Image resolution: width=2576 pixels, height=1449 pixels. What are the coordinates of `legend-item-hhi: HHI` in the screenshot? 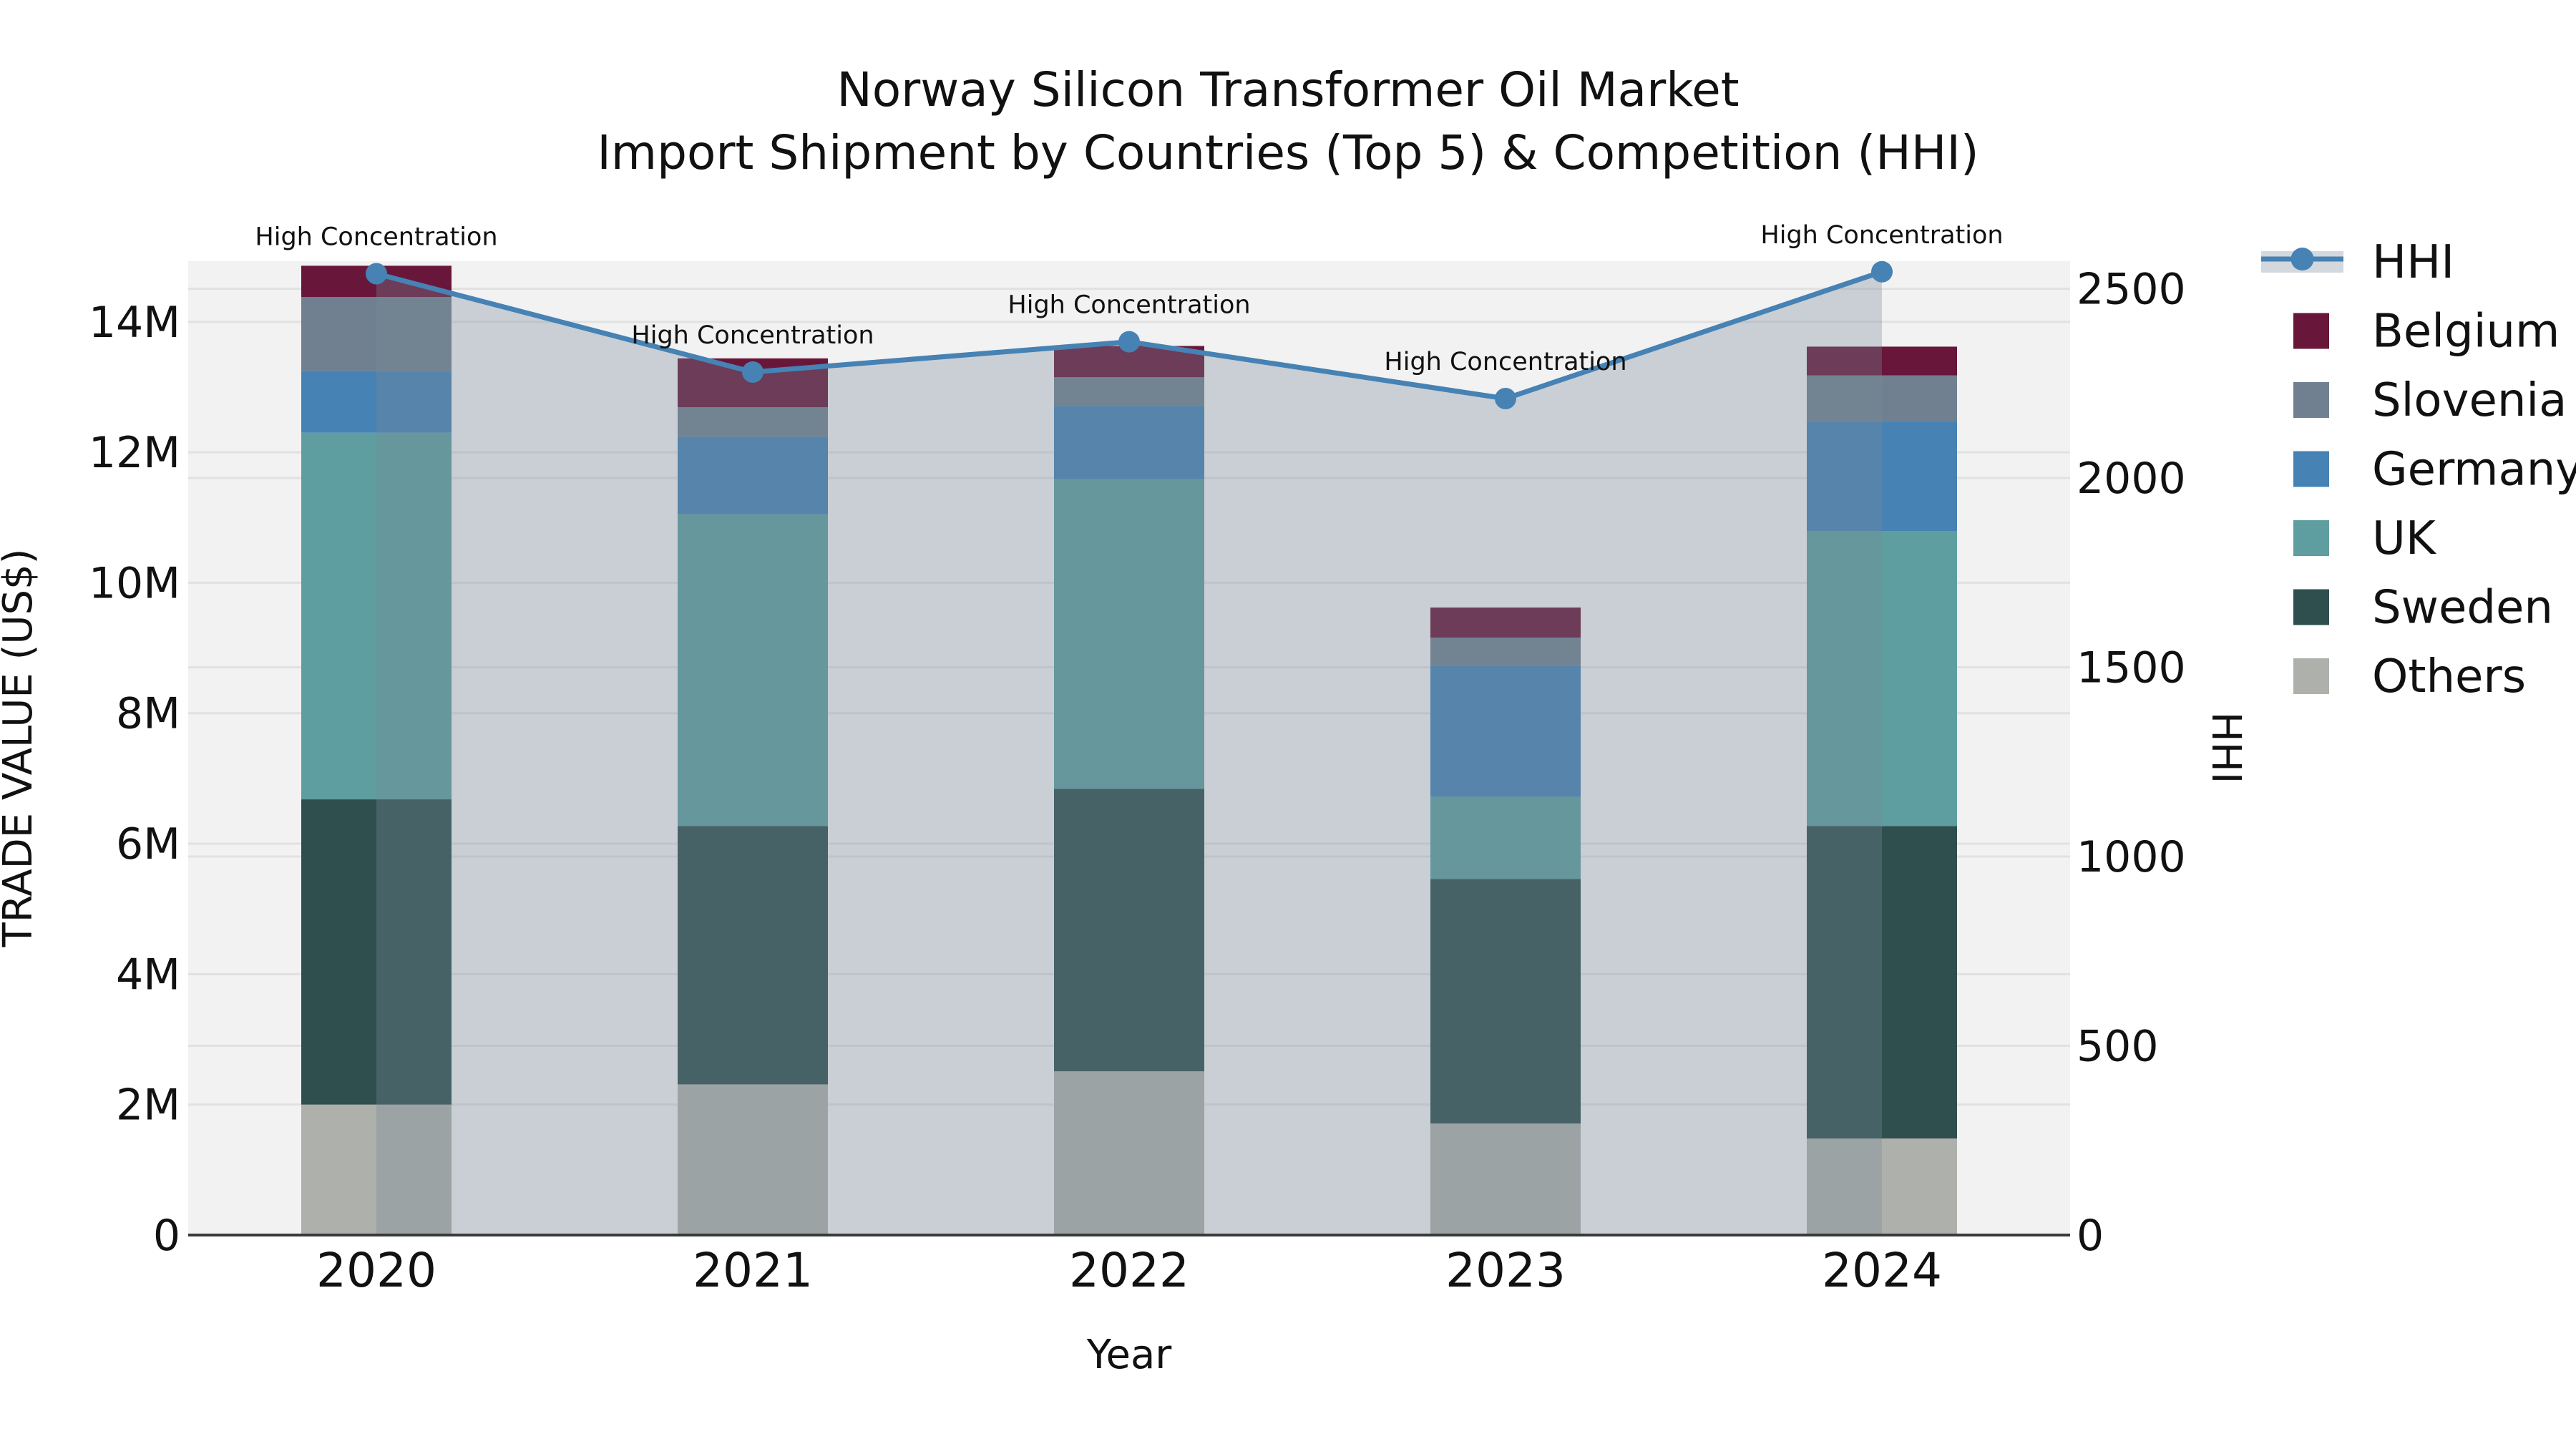 It's located at (2357, 262).